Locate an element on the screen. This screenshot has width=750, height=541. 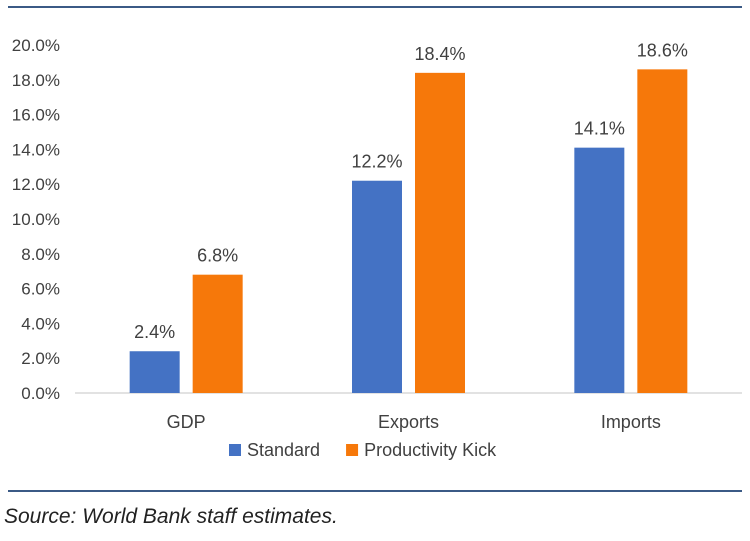
y-tick-label: 10.0% is located at coordinates (36, 219).